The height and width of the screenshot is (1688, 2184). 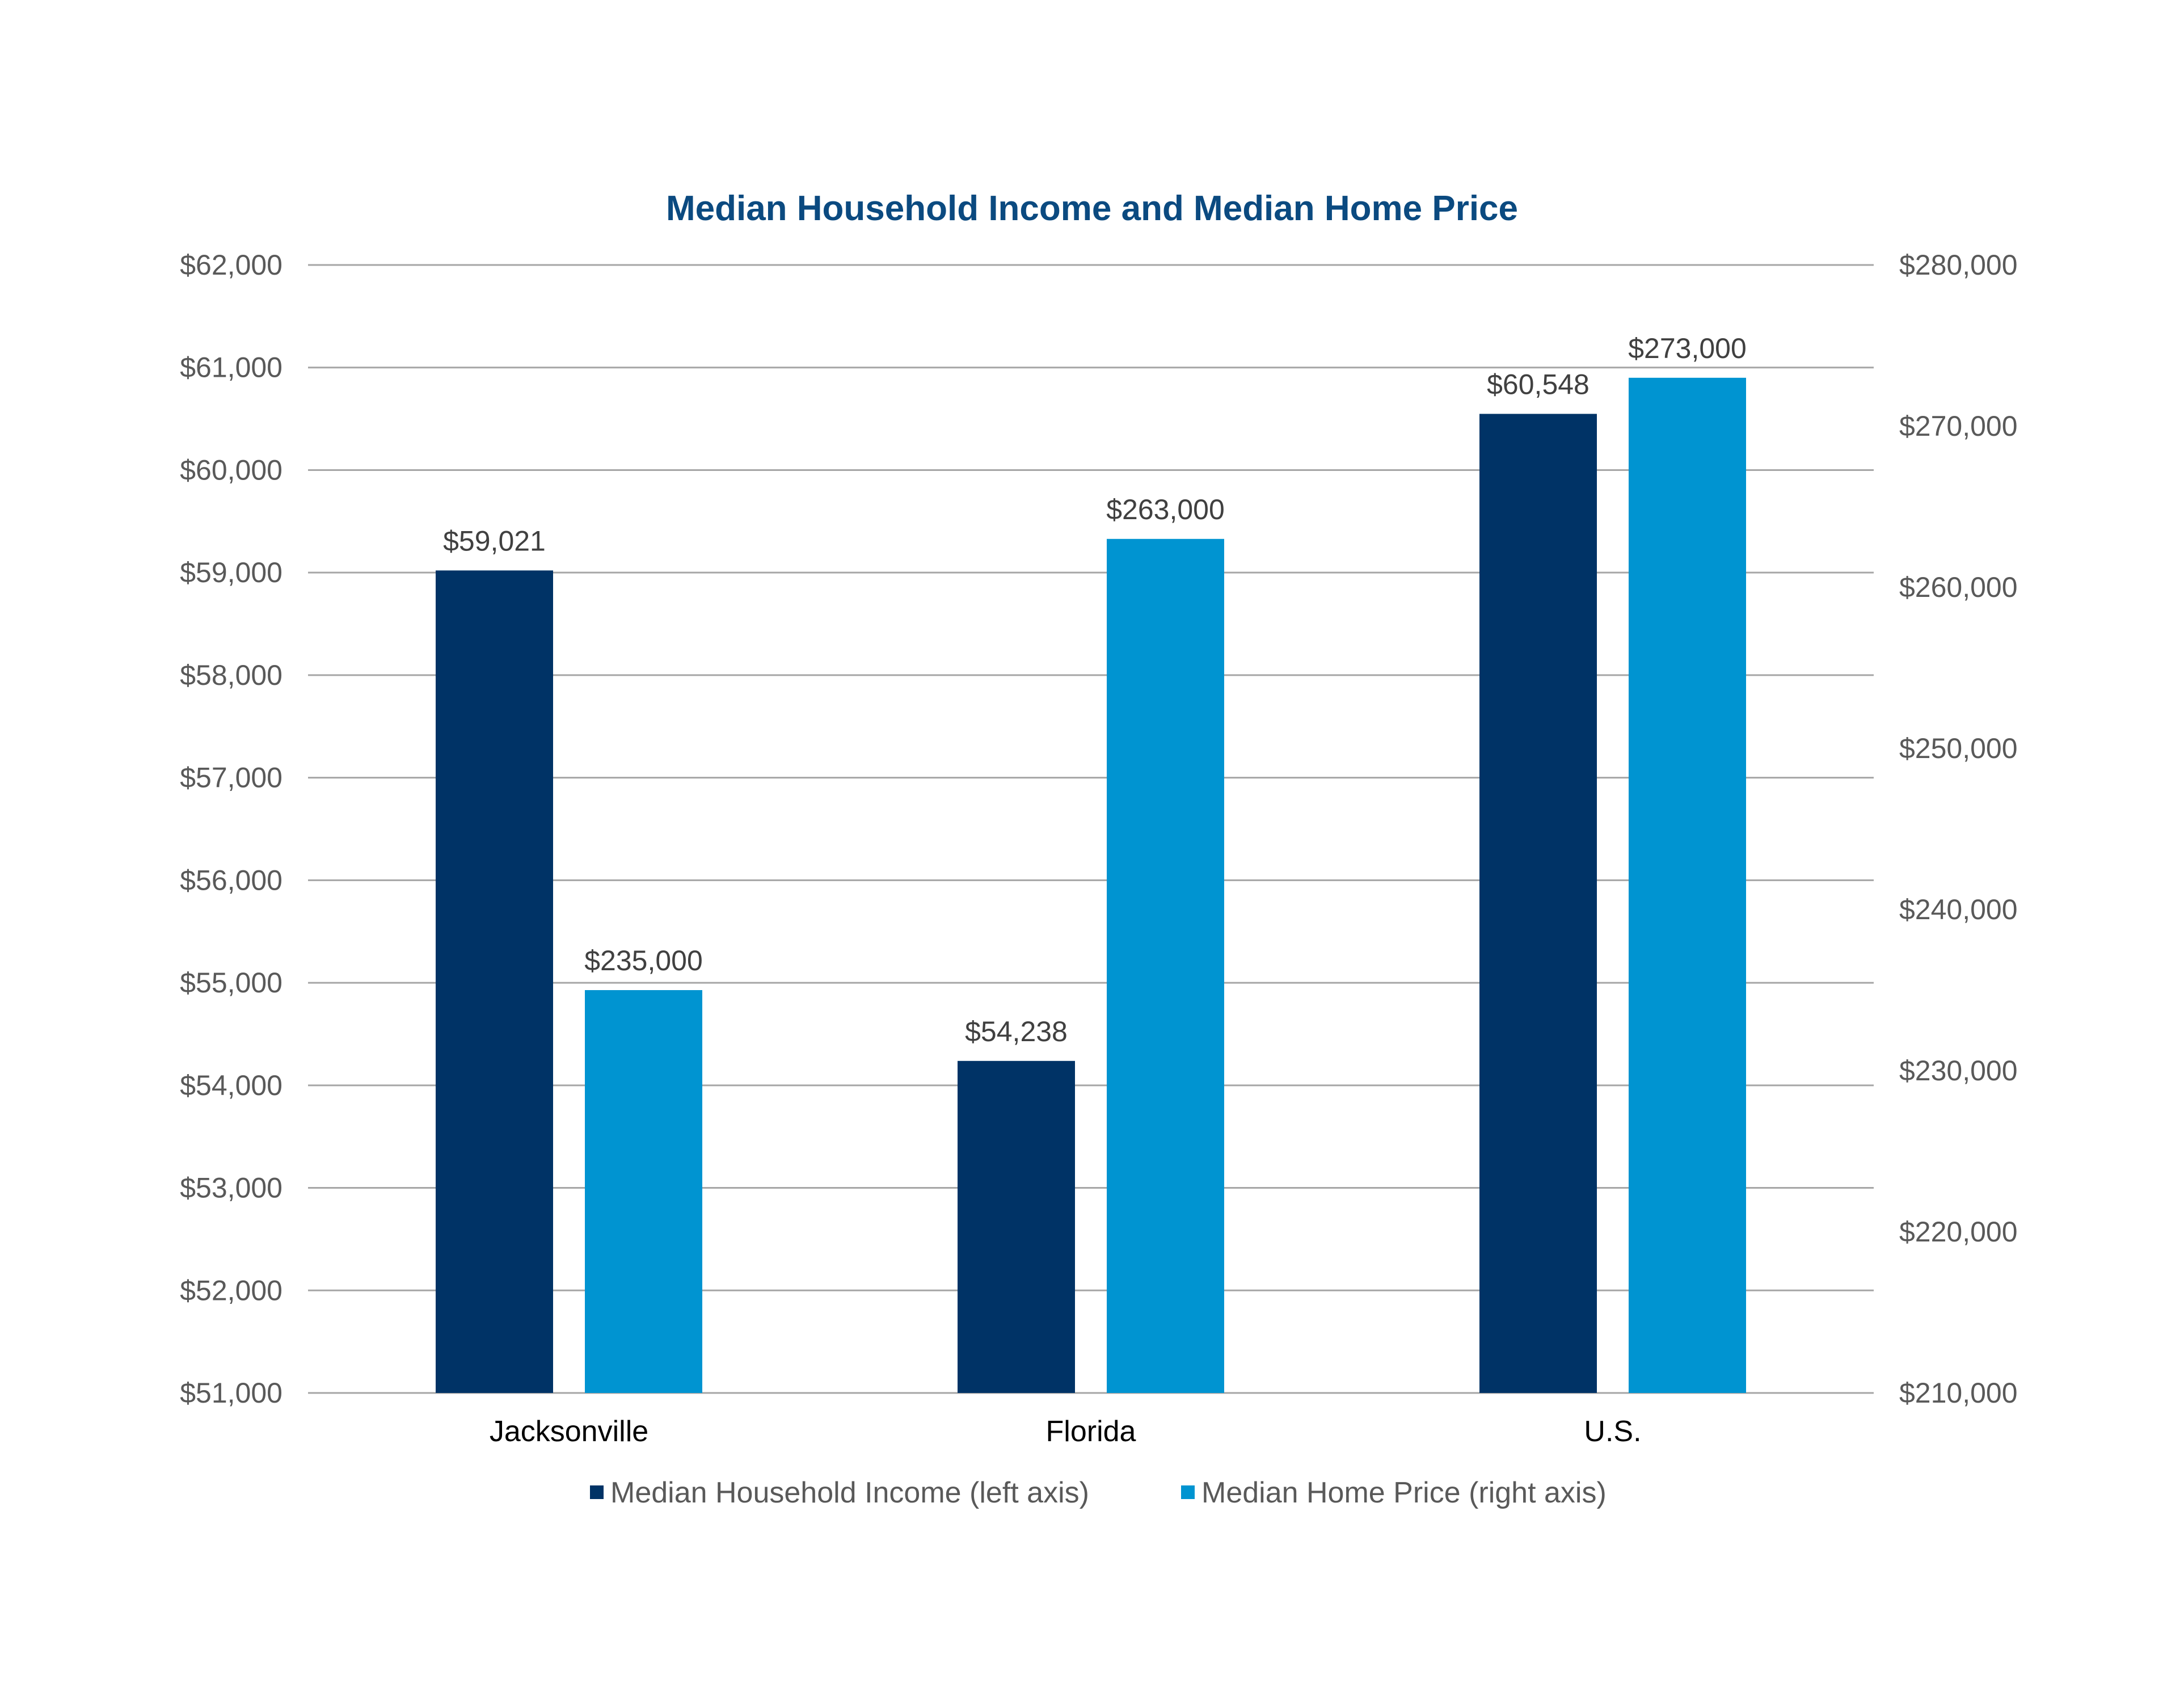 What do you see at coordinates (231, 675) in the screenshot?
I see `left-tick-label: $58,000` at bounding box center [231, 675].